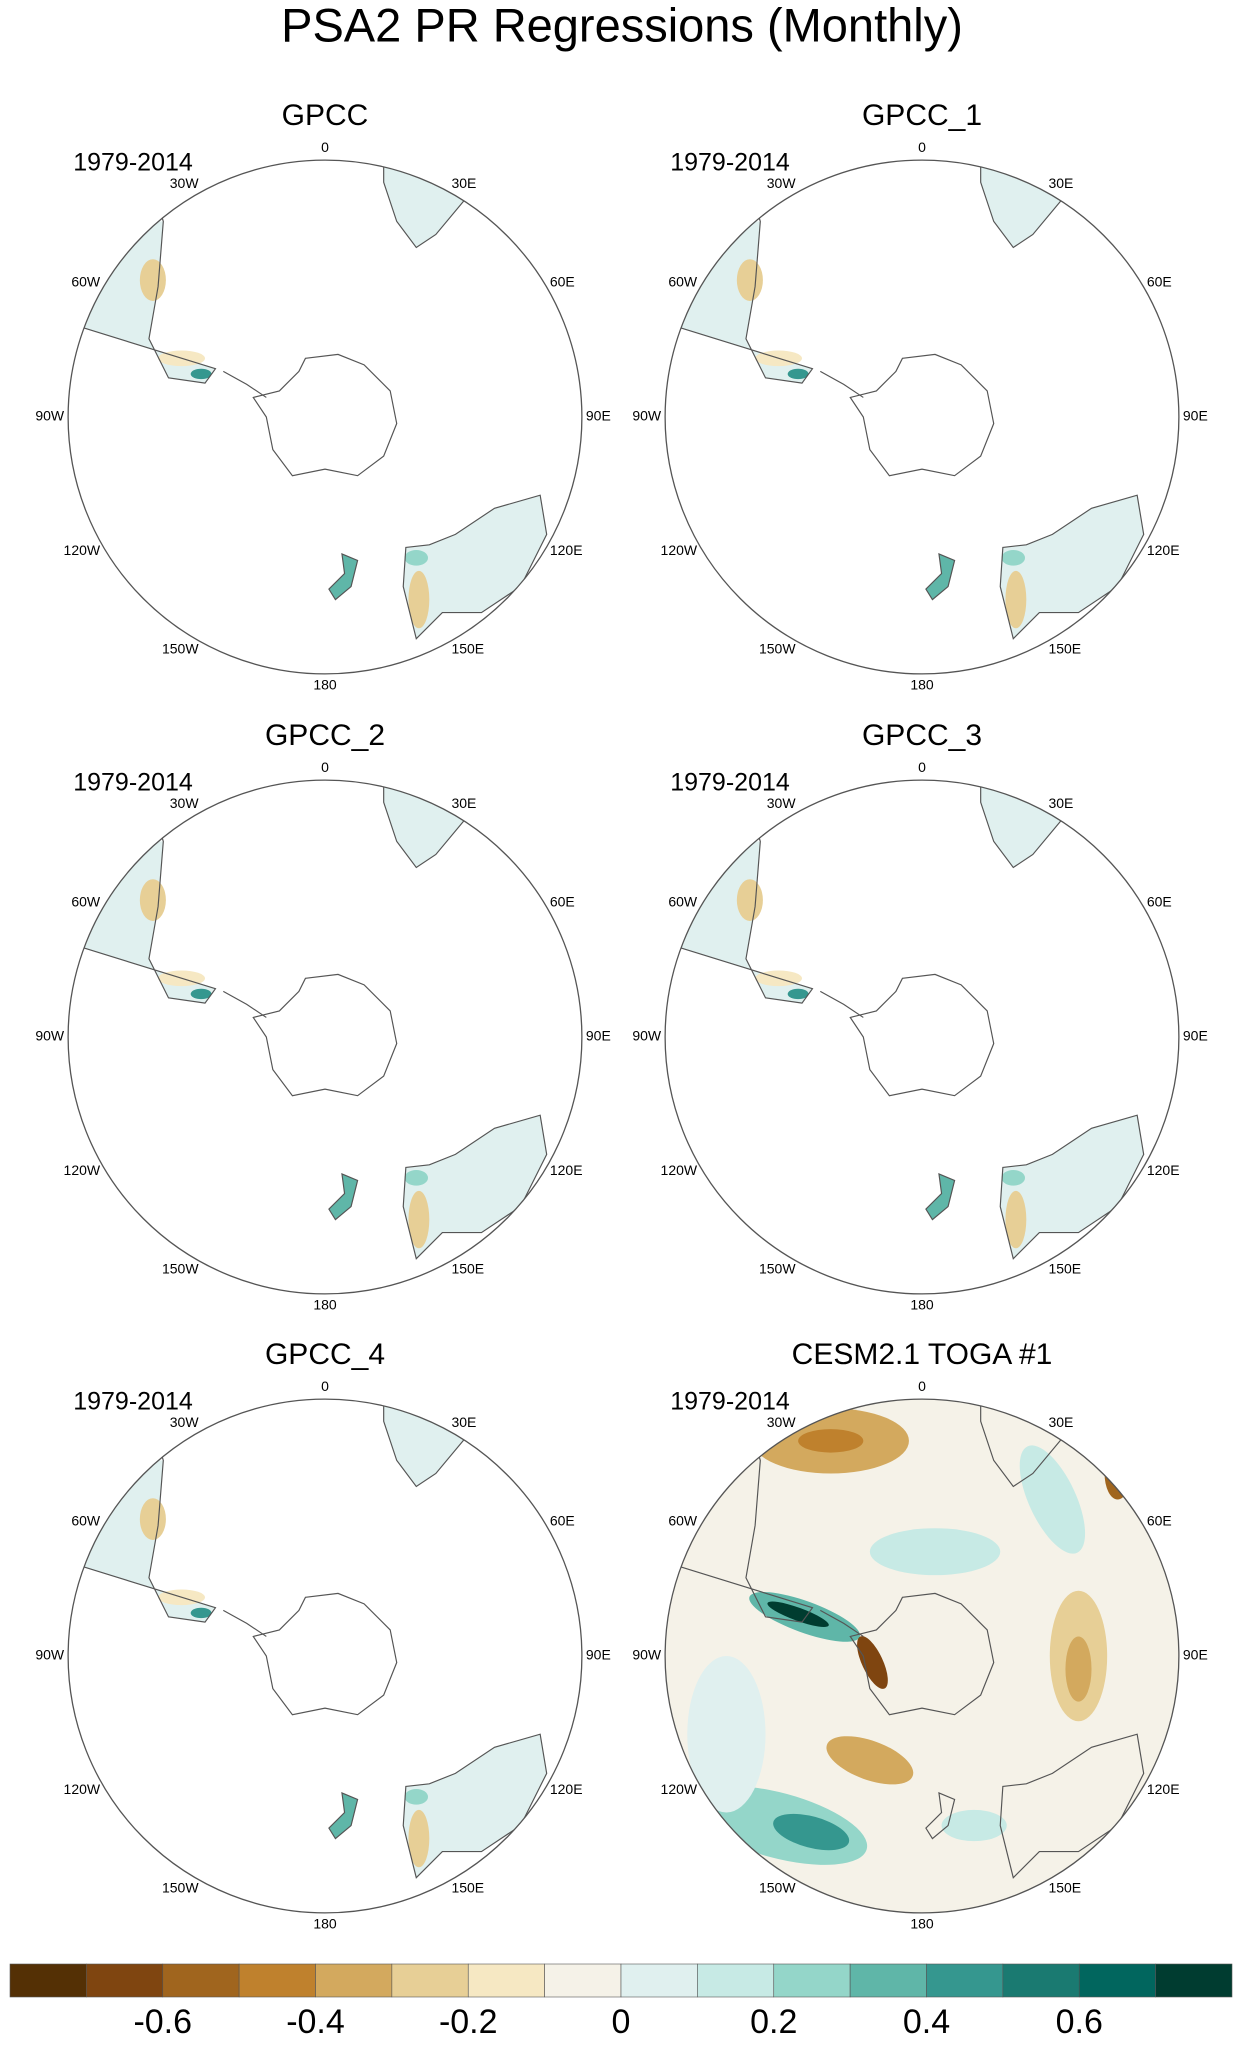 This screenshot has width=1244, height=2047. Describe the element at coordinates (622, 25) in the screenshot. I see `figure-title: PSA2 PR Regressions (Monthly)` at that location.